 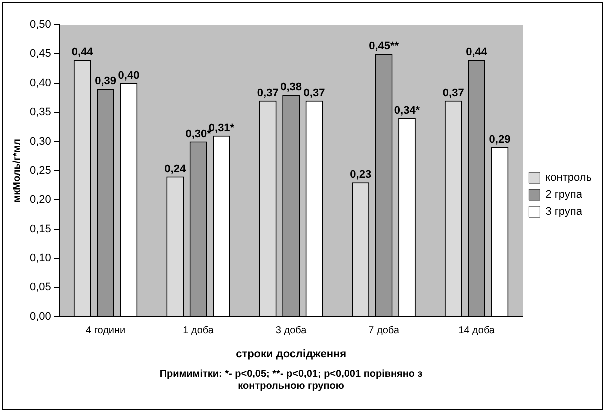 I want to click on data-label: 0,24, so click(x=175, y=169).